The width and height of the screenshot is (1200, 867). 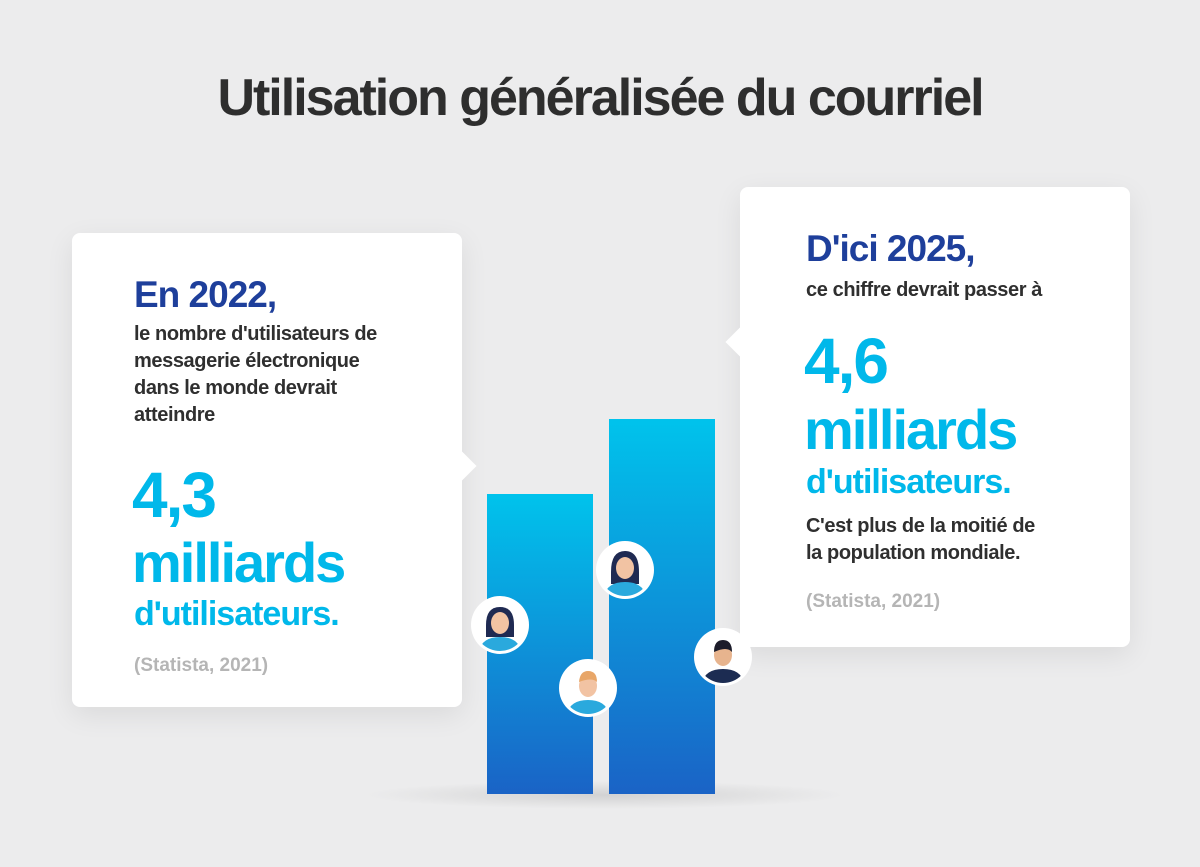 What do you see at coordinates (174, 495) in the screenshot?
I see `left-value: 4,3` at bounding box center [174, 495].